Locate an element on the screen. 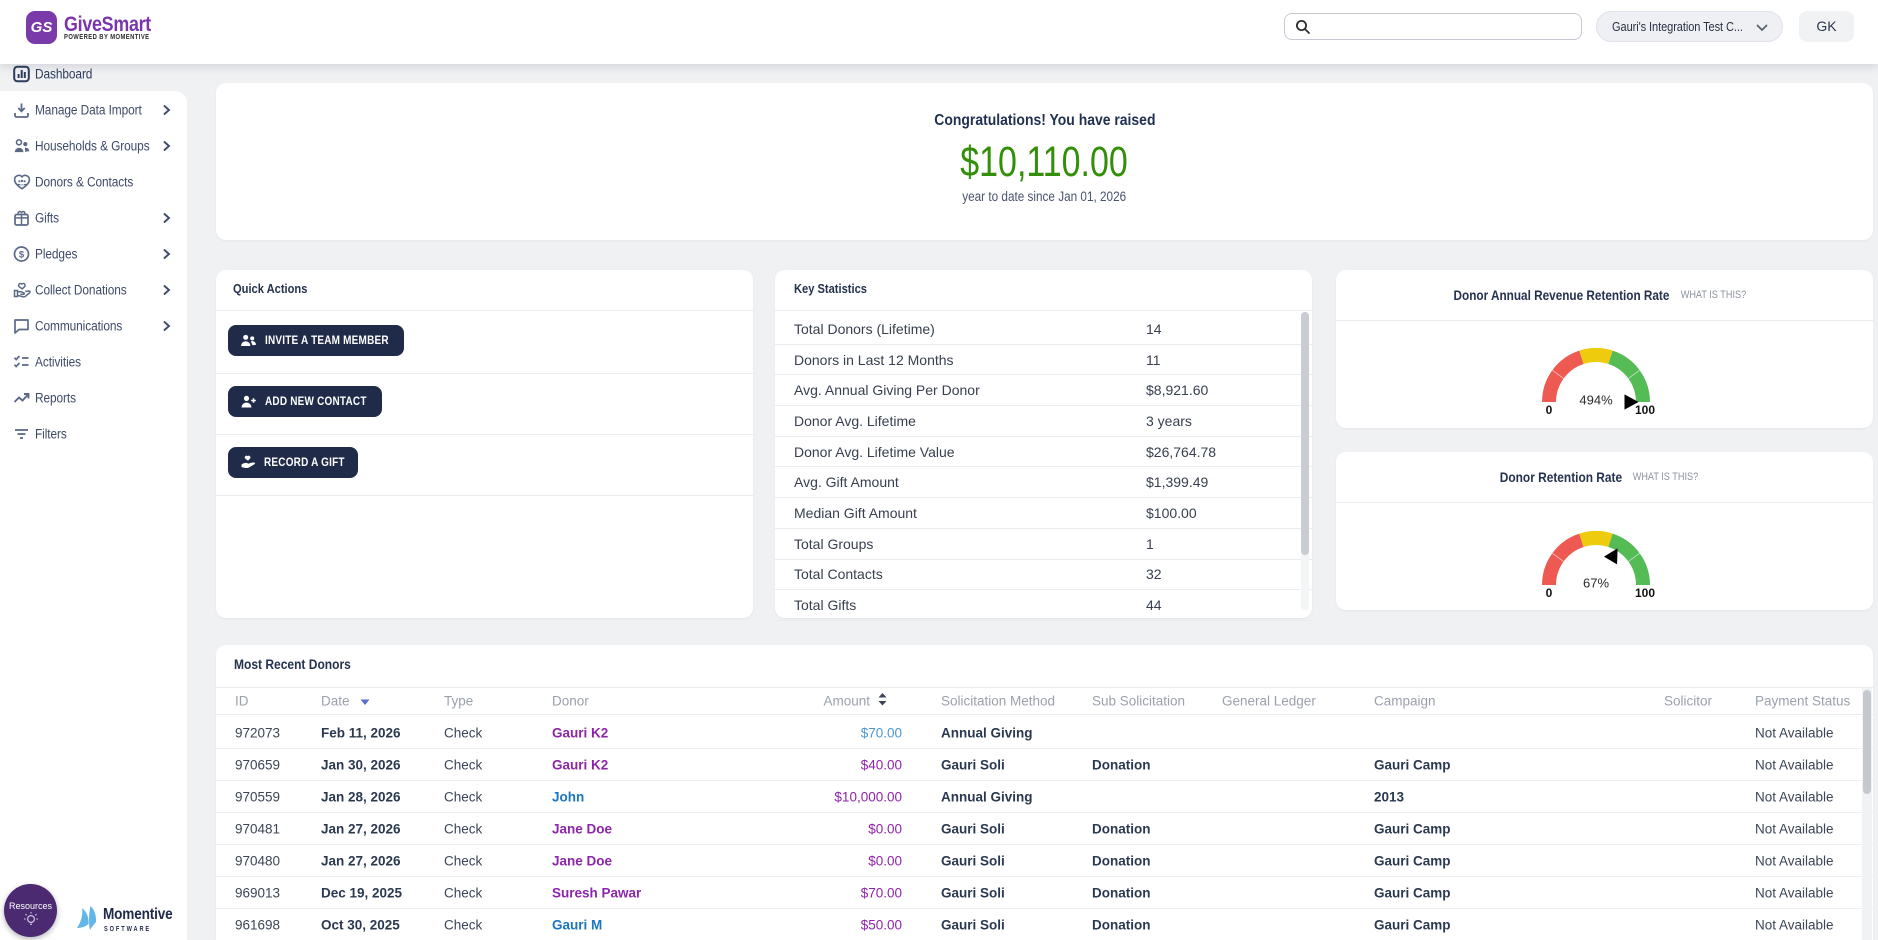 This screenshot has height=940, width=1878. svg-text: 67% is located at coordinates (1596, 583).